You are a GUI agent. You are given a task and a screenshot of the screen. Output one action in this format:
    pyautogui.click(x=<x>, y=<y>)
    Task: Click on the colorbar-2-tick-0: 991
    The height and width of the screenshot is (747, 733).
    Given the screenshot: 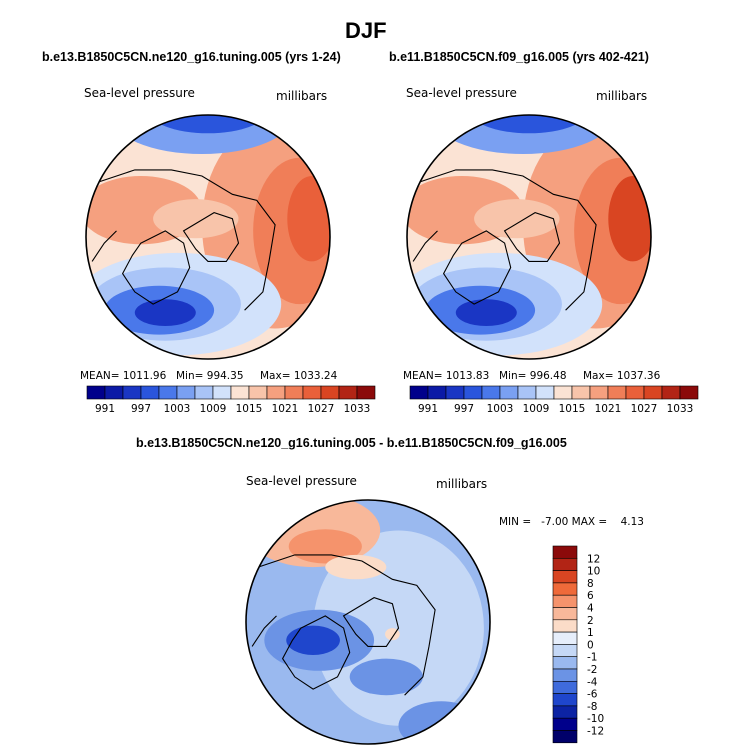 What is the action you would take?
    pyautogui.click(x=428, y=409)
    